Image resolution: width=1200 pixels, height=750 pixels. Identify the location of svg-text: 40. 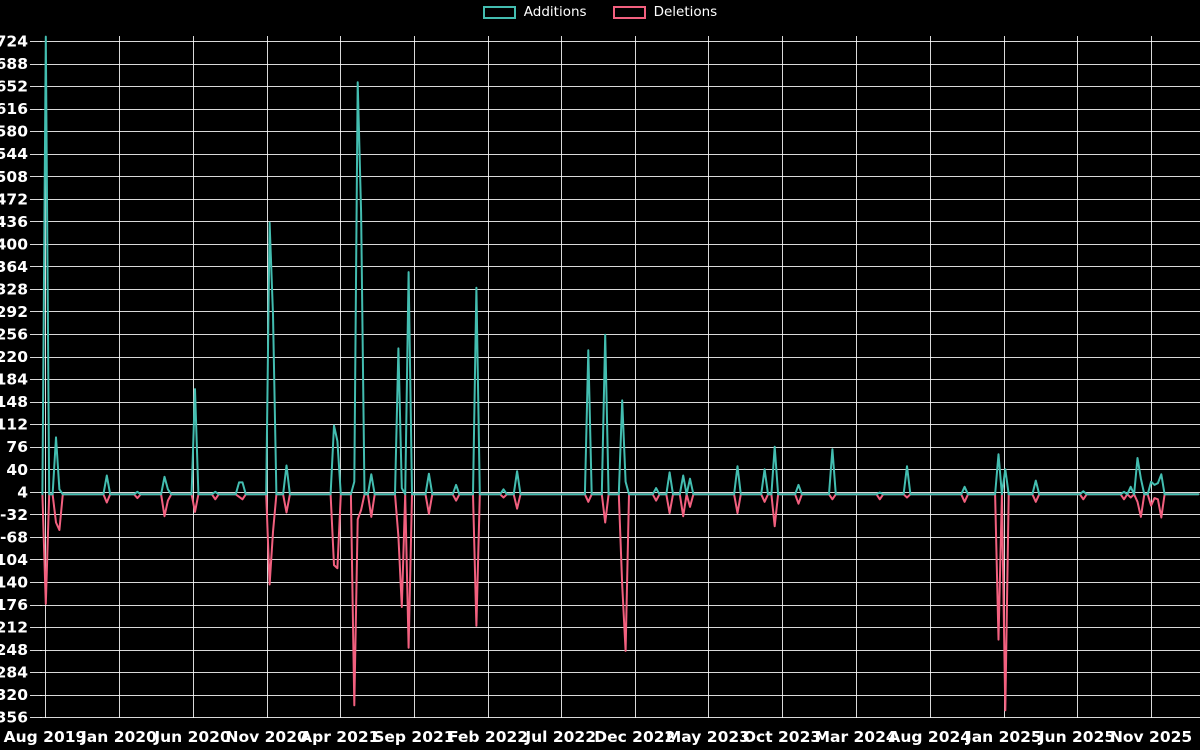
(17, 470).